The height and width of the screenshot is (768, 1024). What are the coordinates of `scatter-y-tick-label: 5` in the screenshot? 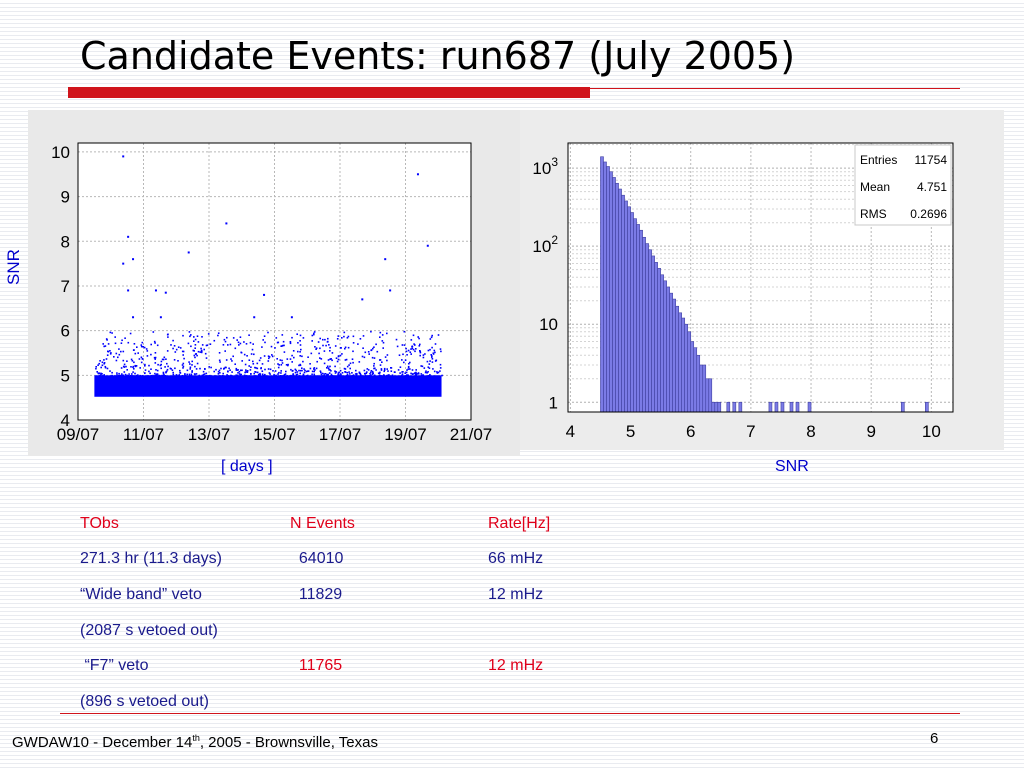 It's located at (65, 375).